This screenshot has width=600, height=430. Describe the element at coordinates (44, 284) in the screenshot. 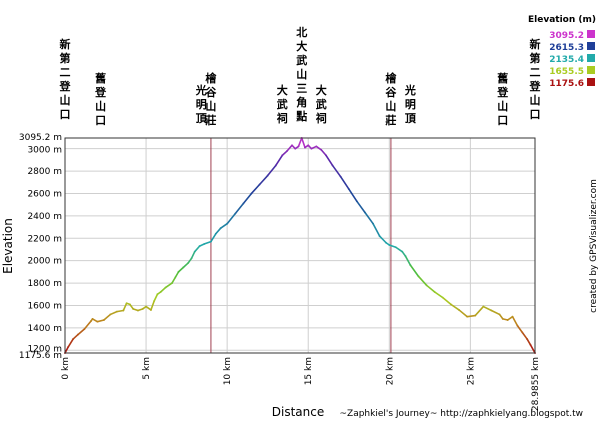

I see `y-tick-label: 1800 m` at that location.